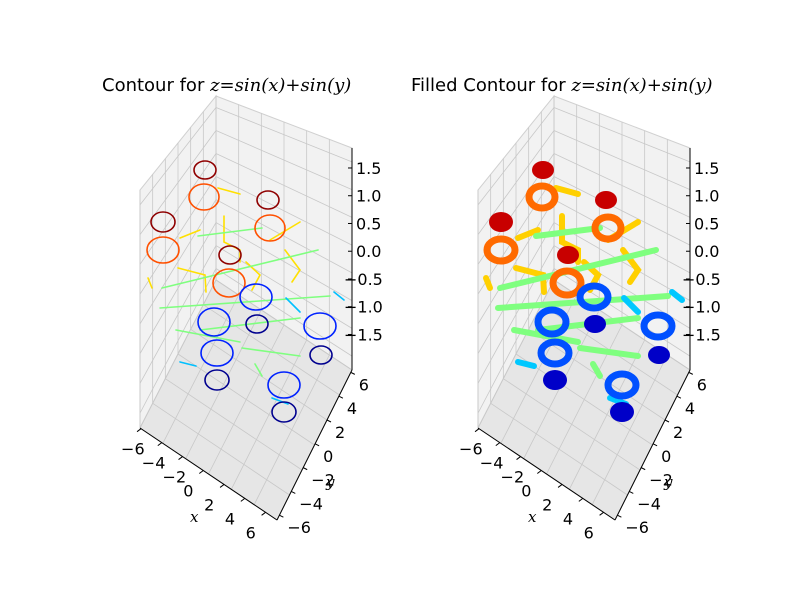 This screenshot has width=800, height=597. I want to click on z-tick-label: 1.0, so click(706, 196).